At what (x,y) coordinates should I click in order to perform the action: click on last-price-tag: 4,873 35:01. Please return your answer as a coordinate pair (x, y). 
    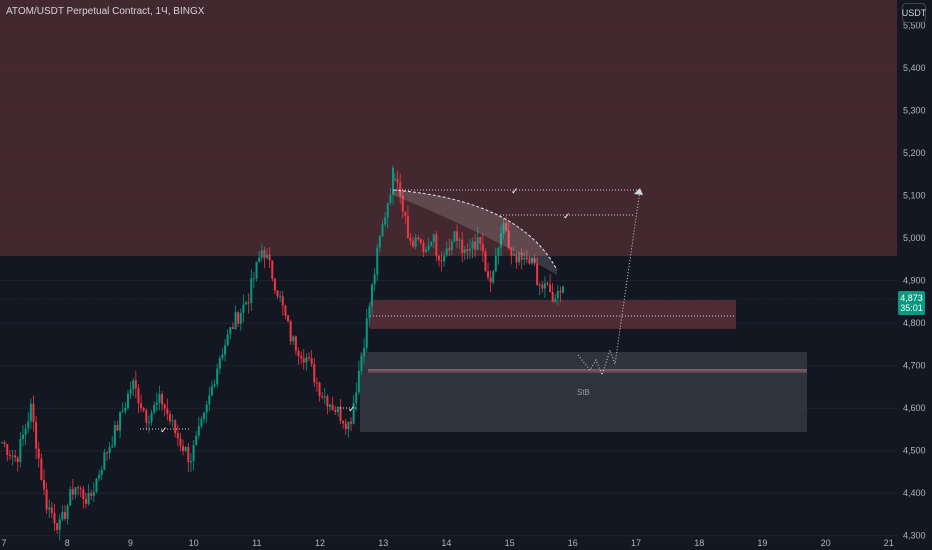
    Looking at the image, I should click on (911, 303).